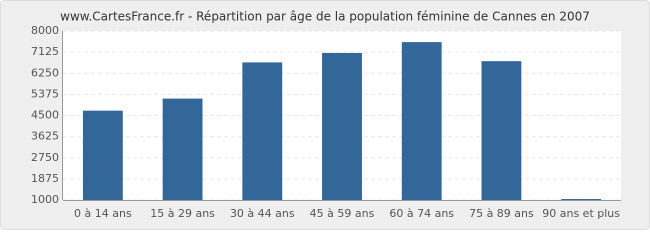  I want to click on y-tick-label: 2750, so click(45, 157).